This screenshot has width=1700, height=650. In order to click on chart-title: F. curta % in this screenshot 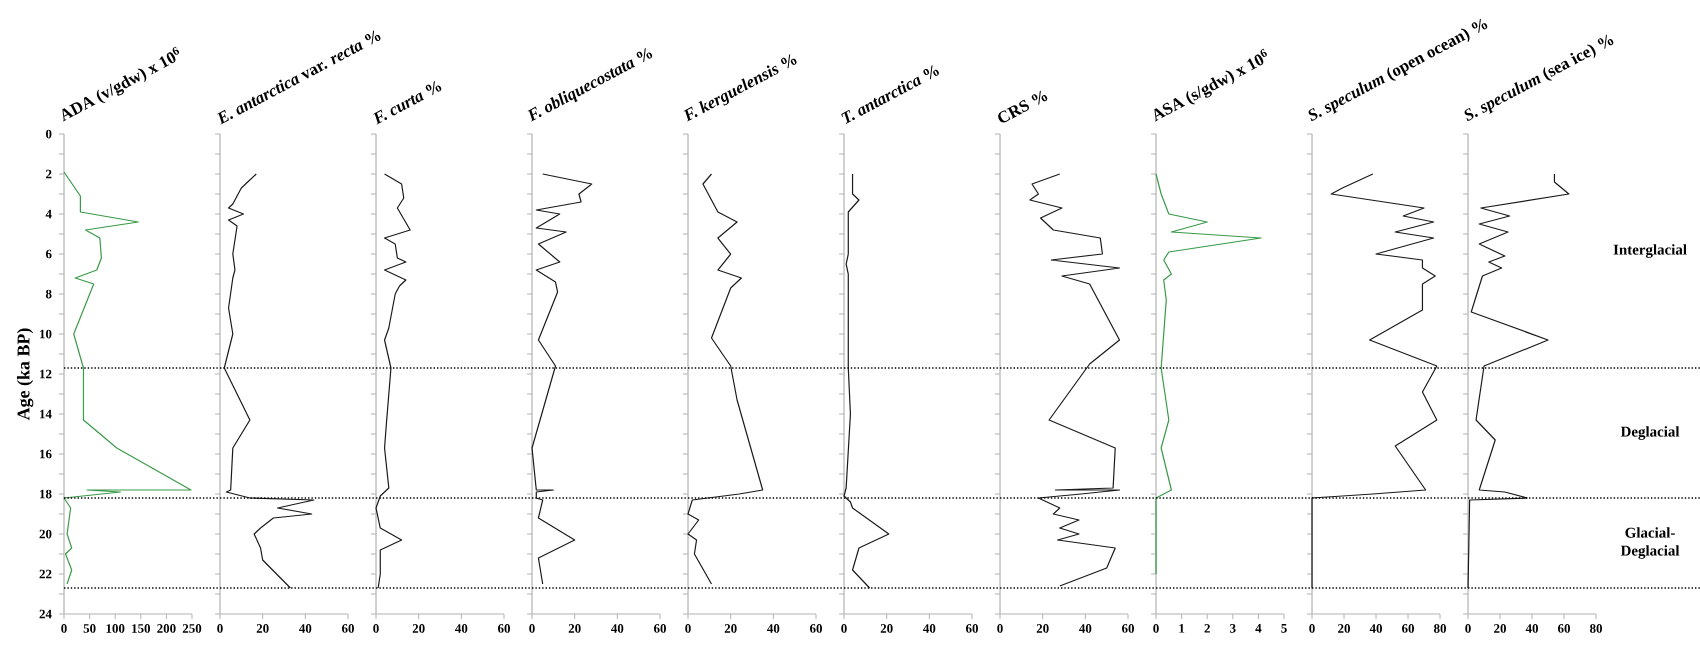, I will do `click(407, 102)`.